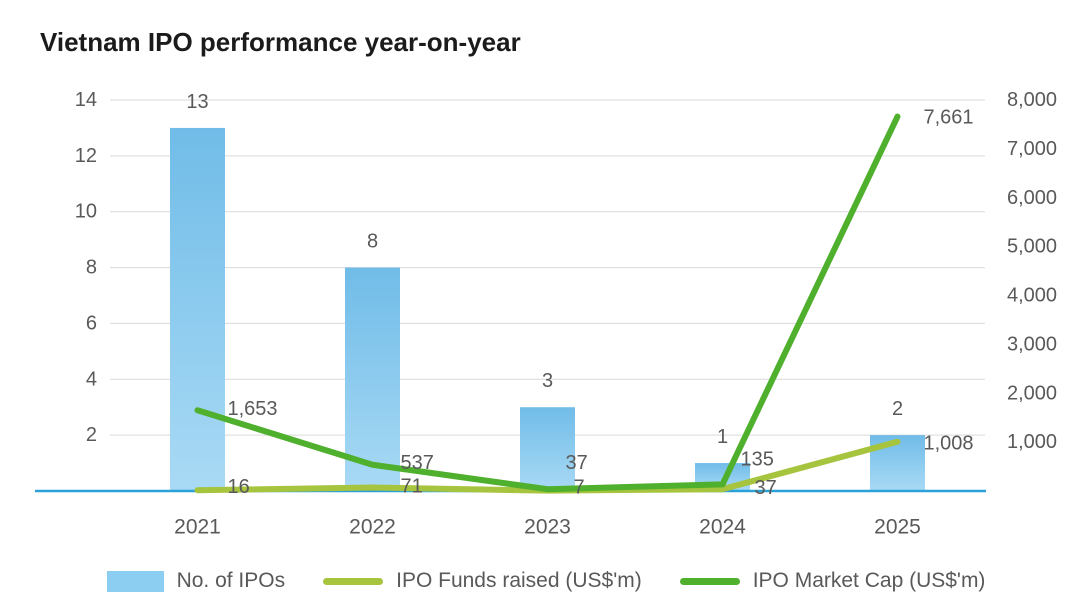  Describe the element at coordinates (1032, 344) in the screenshot. I see `right-axis-tick: 3,000` at that location.